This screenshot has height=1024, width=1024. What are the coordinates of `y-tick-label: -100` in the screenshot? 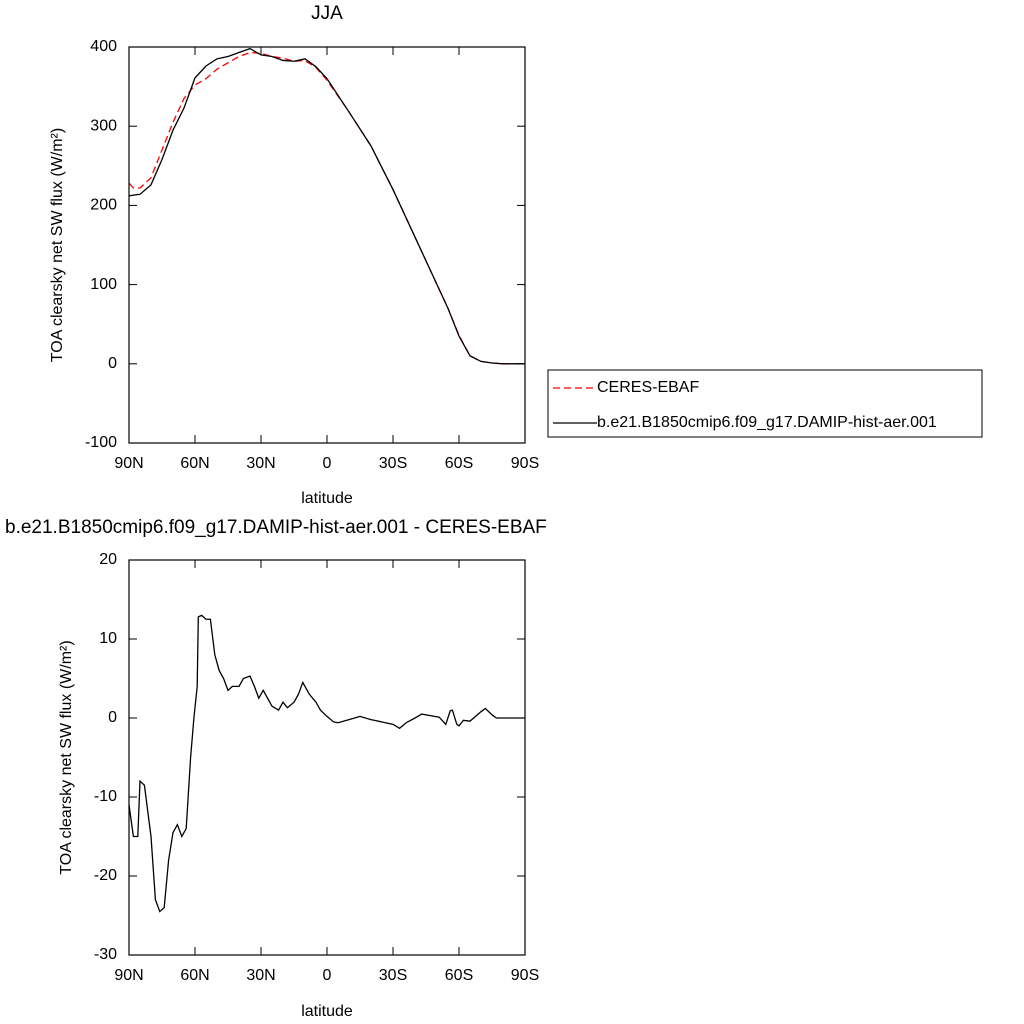 It's located at (101, 442).